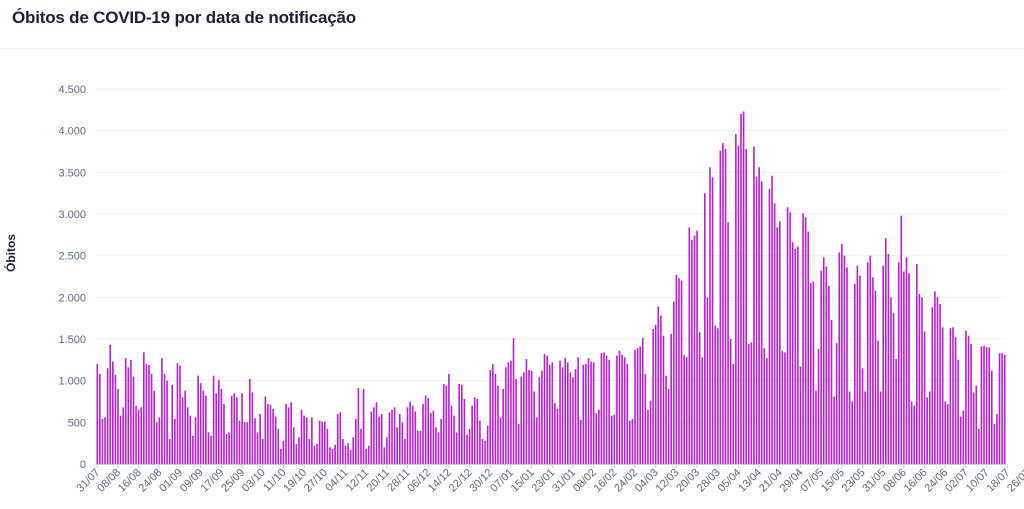 Image resolution: width=1024 pixels, height=509 pixels. I want to click on y-tick-label: 4.500, so click(72, 90).